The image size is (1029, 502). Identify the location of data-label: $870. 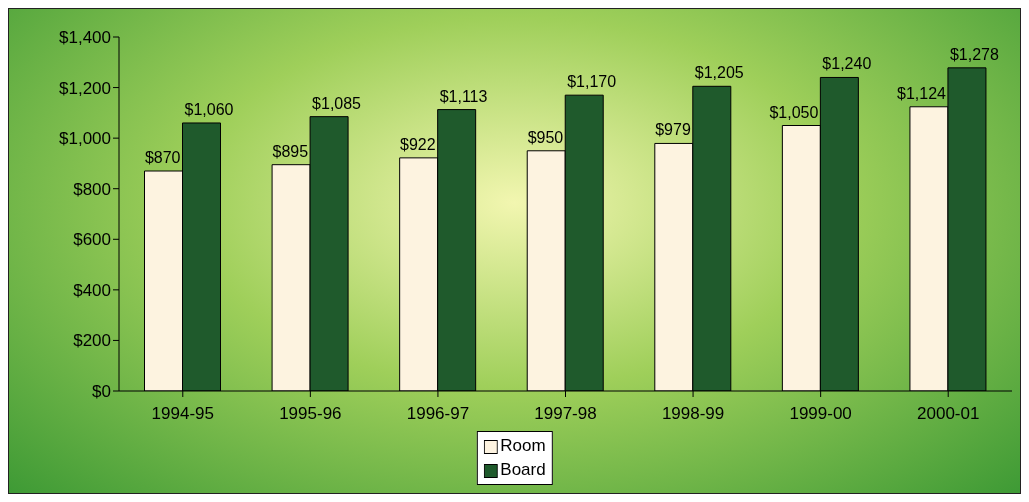
(162, 158).